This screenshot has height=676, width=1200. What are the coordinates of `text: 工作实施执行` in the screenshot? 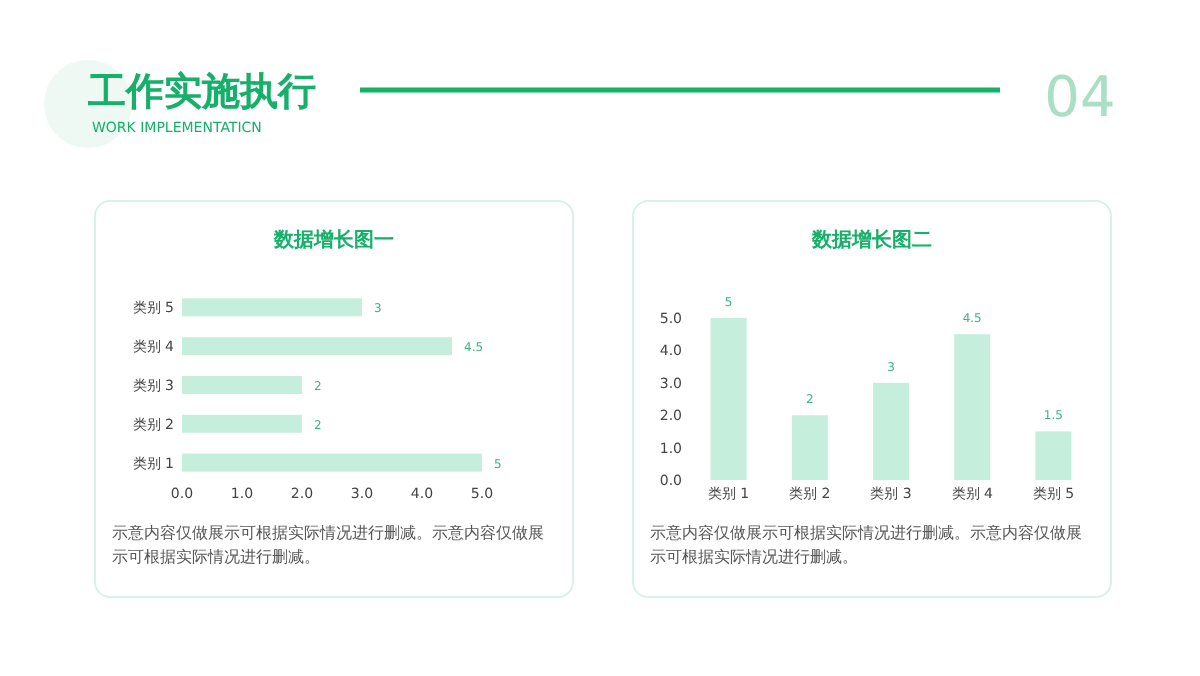 It's located at (201, 92).